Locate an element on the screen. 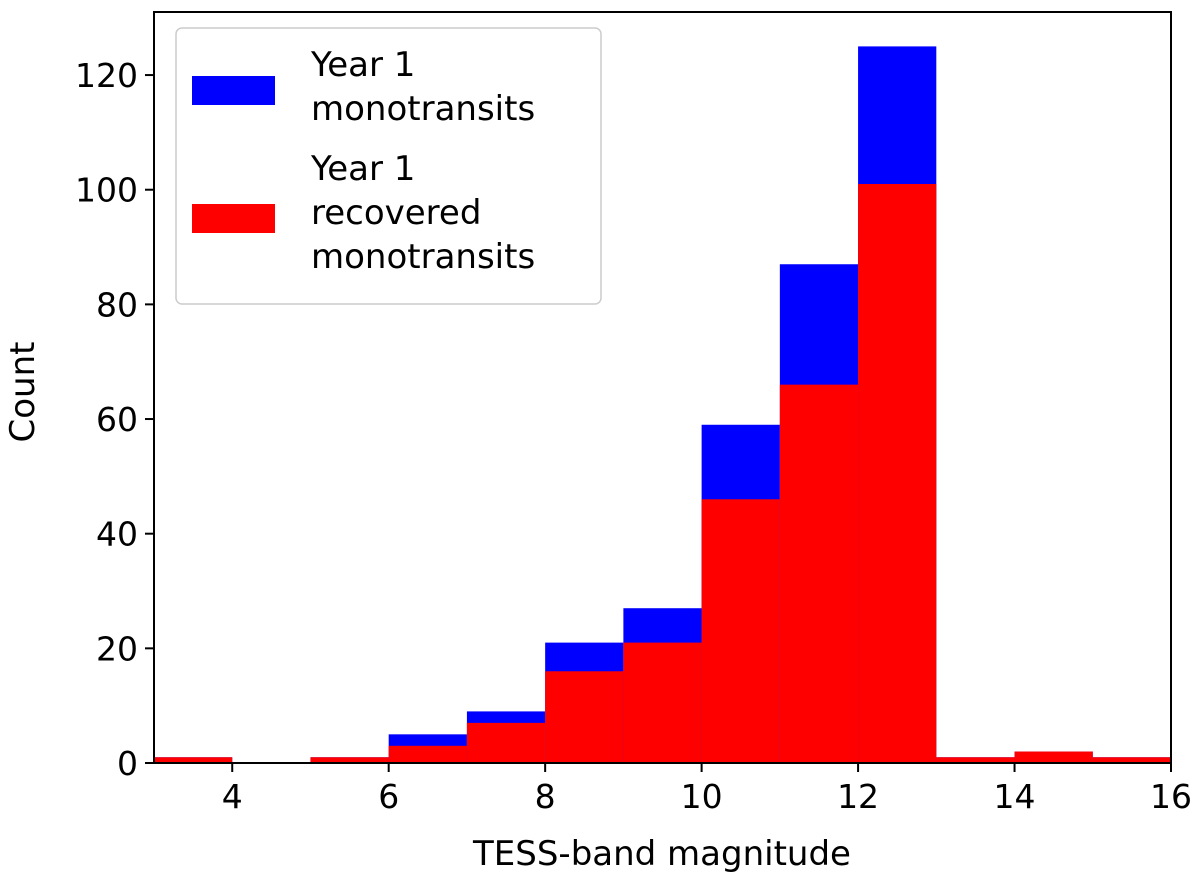 Image resolution: width=1200 pixels, height=883 pixels. y-tick-label: 20 is located at coordinates (117, 648).